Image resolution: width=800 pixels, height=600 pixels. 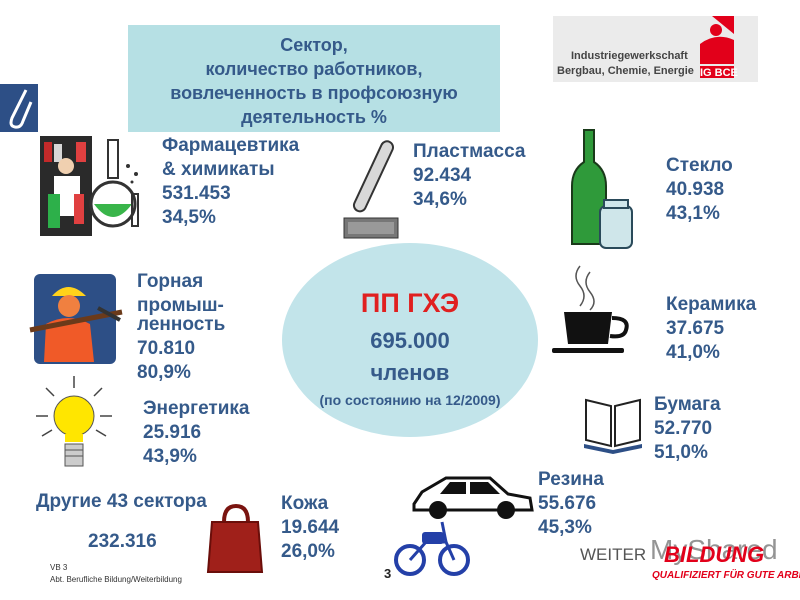 What do you see at coordinates (571, 479) in the screenshot?
I see `rubber-name: Резина` at bounding box center [571, 479].